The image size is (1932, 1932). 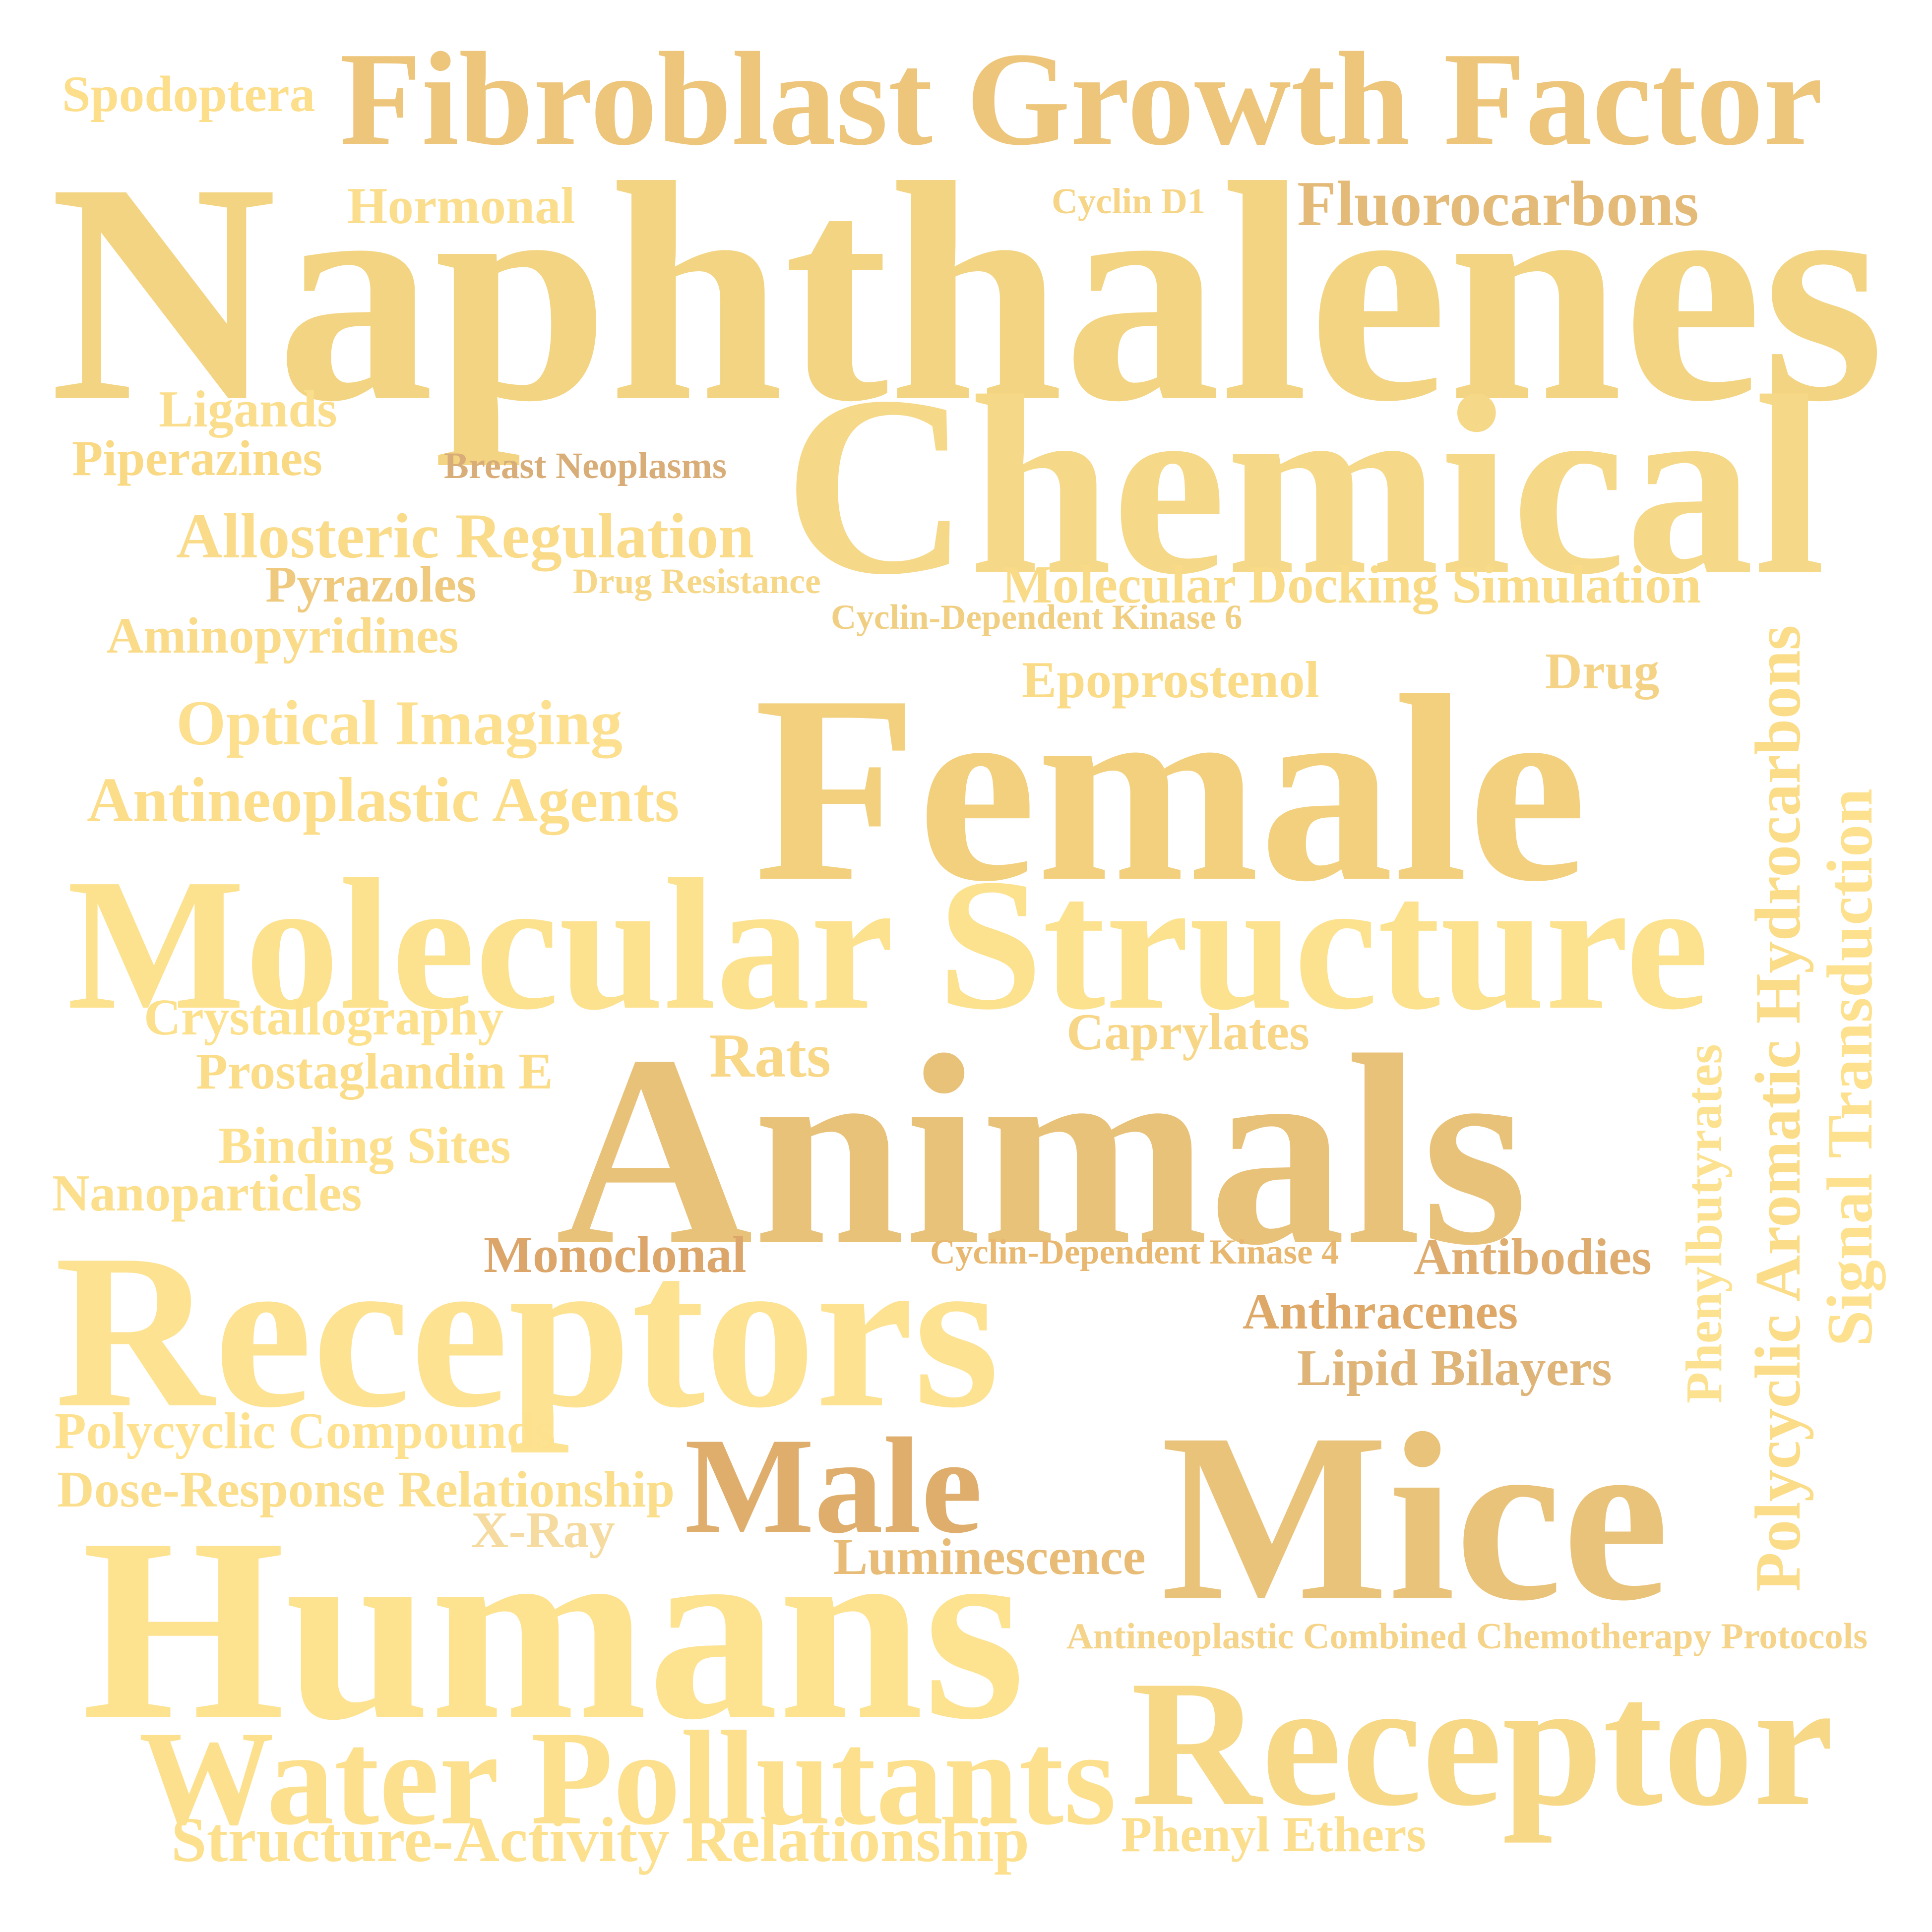 What do you see at coordinates (1454, 1367) in the screenshot?
I see `word-lipid-bilayers: Lipid Bilayers` at bounding box center [1454, 1367].